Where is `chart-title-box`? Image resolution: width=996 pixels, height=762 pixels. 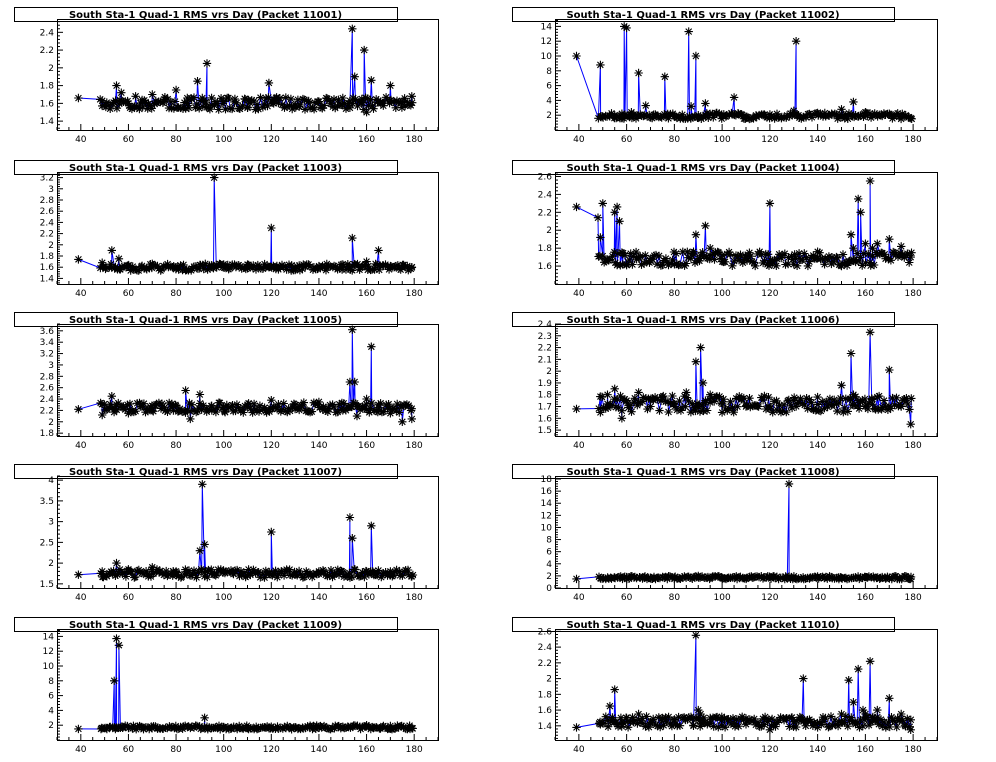
chart-title-box is located at coordinates (206, 167).